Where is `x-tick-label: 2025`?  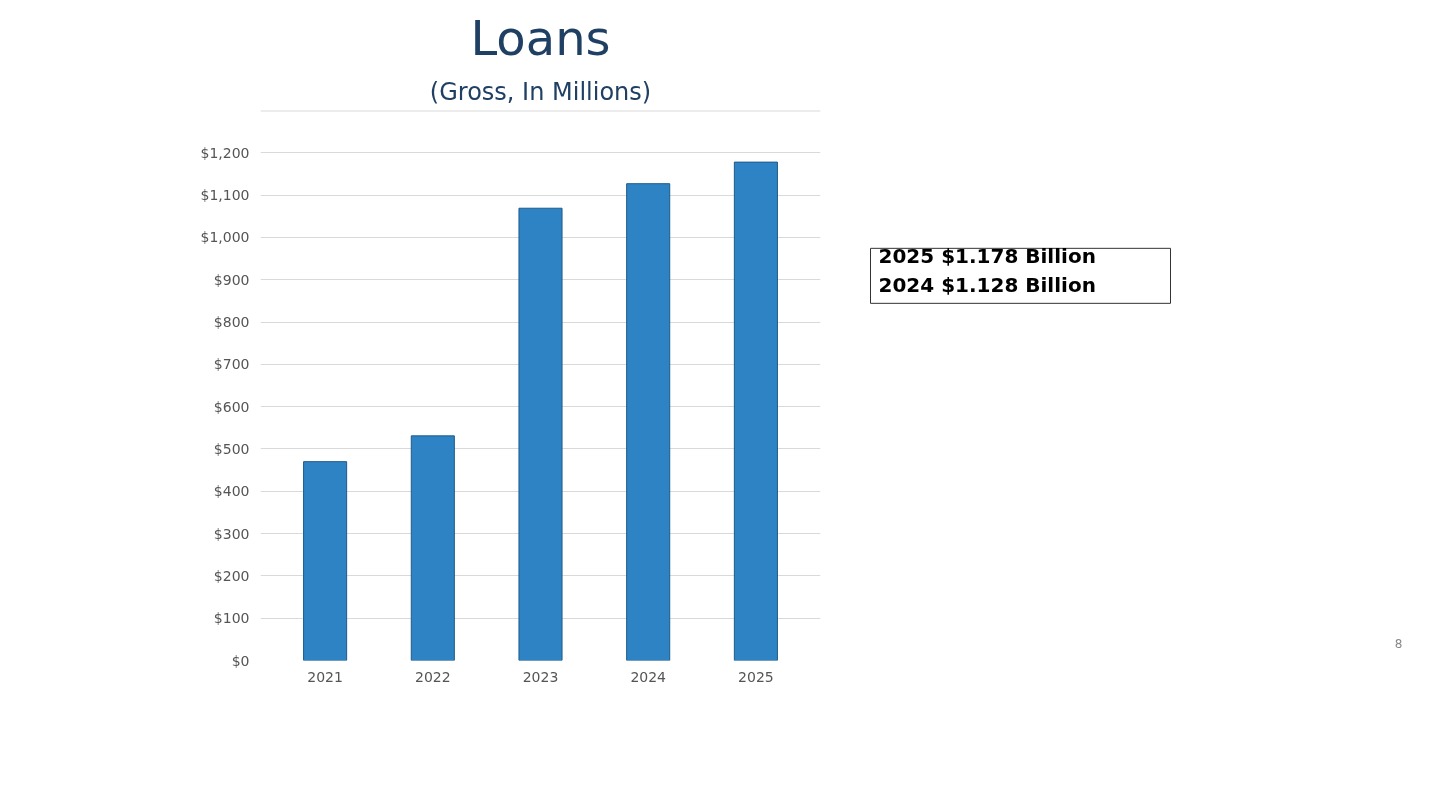 x-tick-label: 2025 is located at coordinates (756, 676).